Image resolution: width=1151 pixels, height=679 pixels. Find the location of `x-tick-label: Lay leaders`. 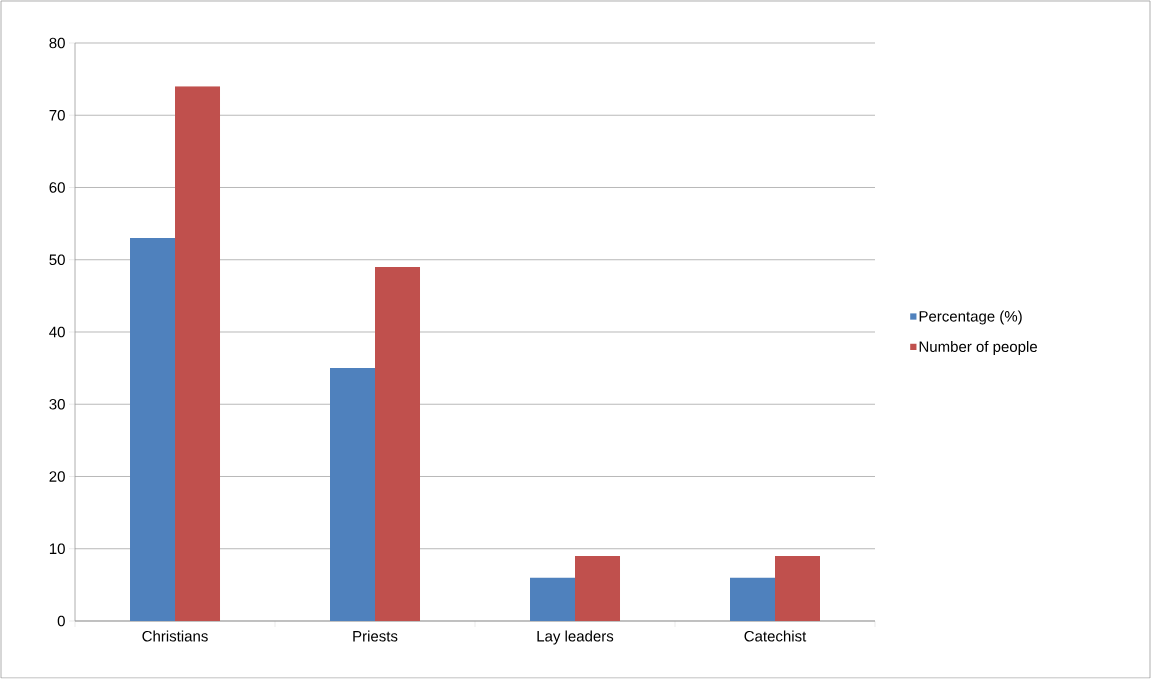

x-tick-label: Lay leaders is located at coordinates (575, 637).